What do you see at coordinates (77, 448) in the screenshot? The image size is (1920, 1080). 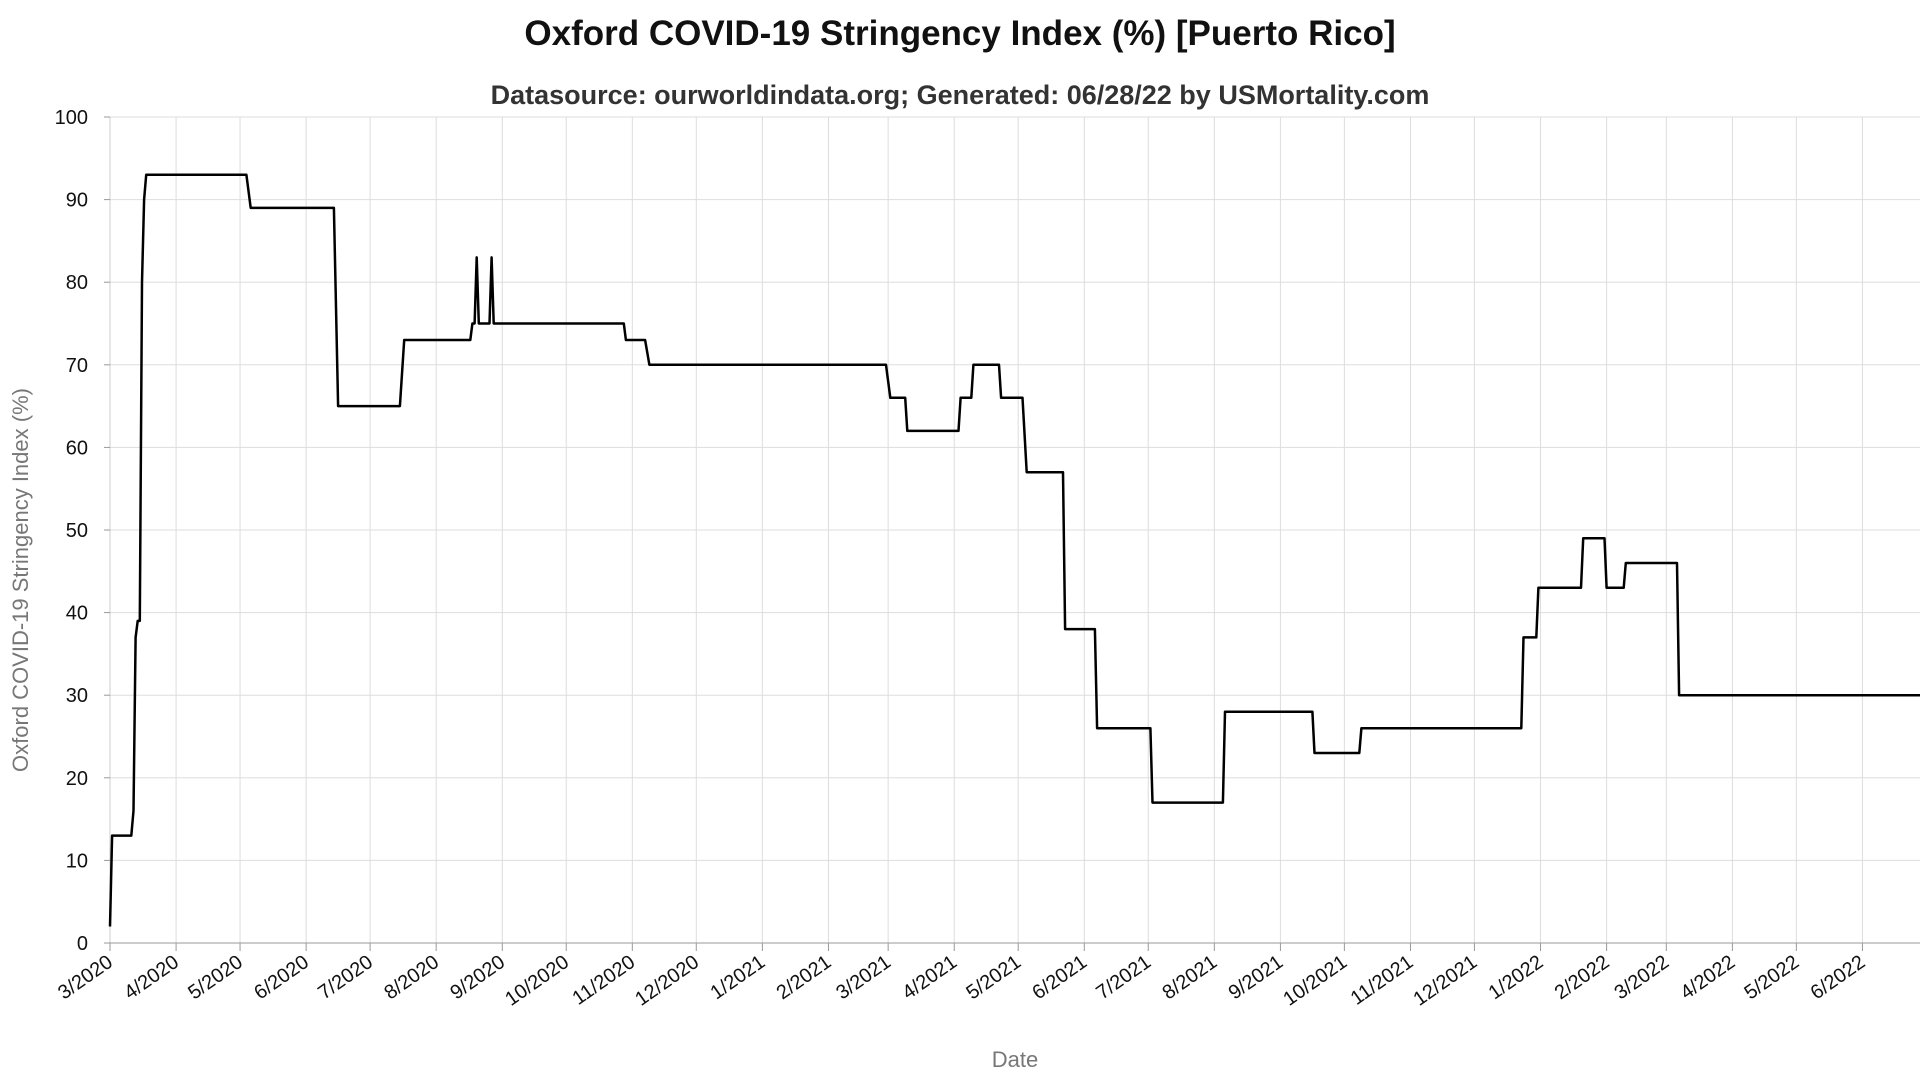 I see `y-tick-label: 60` at bounding box center [77, 448].